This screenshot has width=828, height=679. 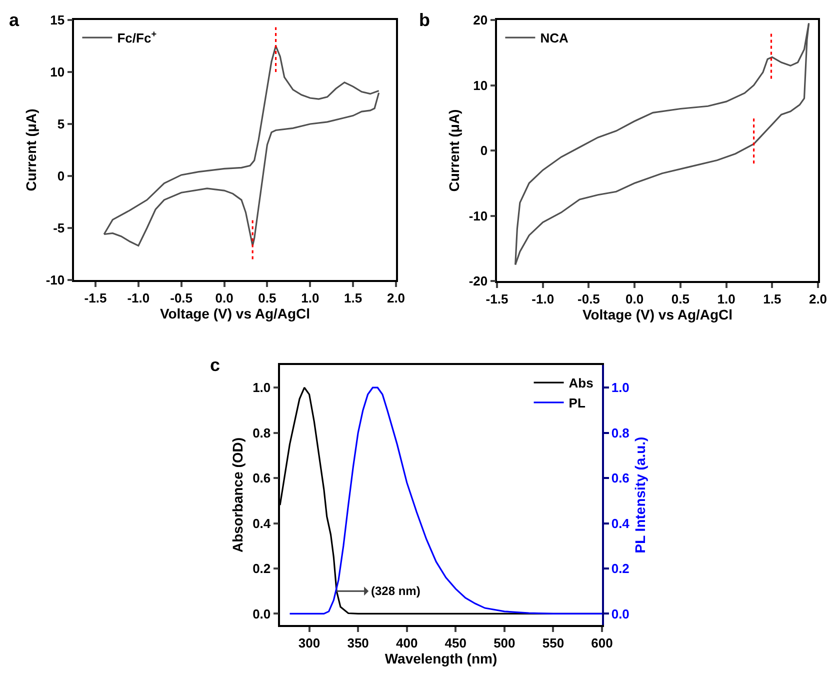 What do you see at coordinates (261, 568) in the screenshot?
I see `y-tick-label: 0.2` at bounding box center [261, 568].